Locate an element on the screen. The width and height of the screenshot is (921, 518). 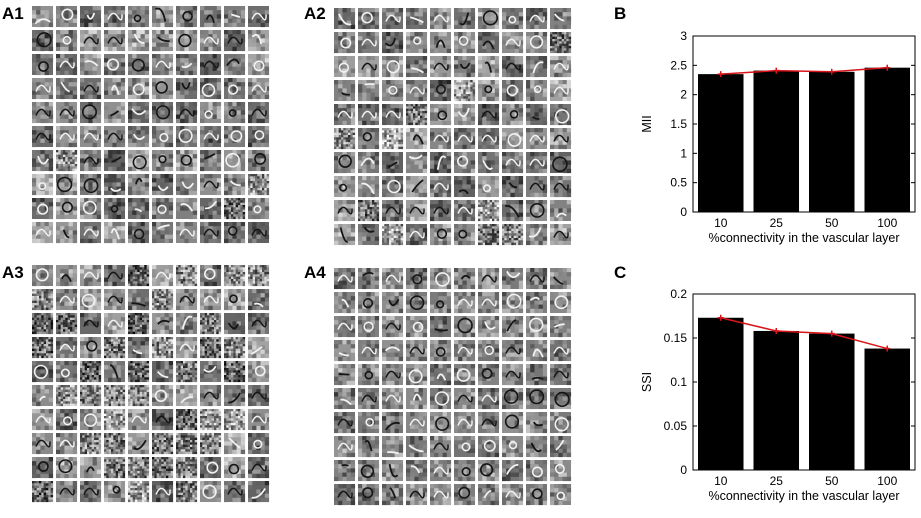
panel-label-c: C is located at coordinates (620, 272).